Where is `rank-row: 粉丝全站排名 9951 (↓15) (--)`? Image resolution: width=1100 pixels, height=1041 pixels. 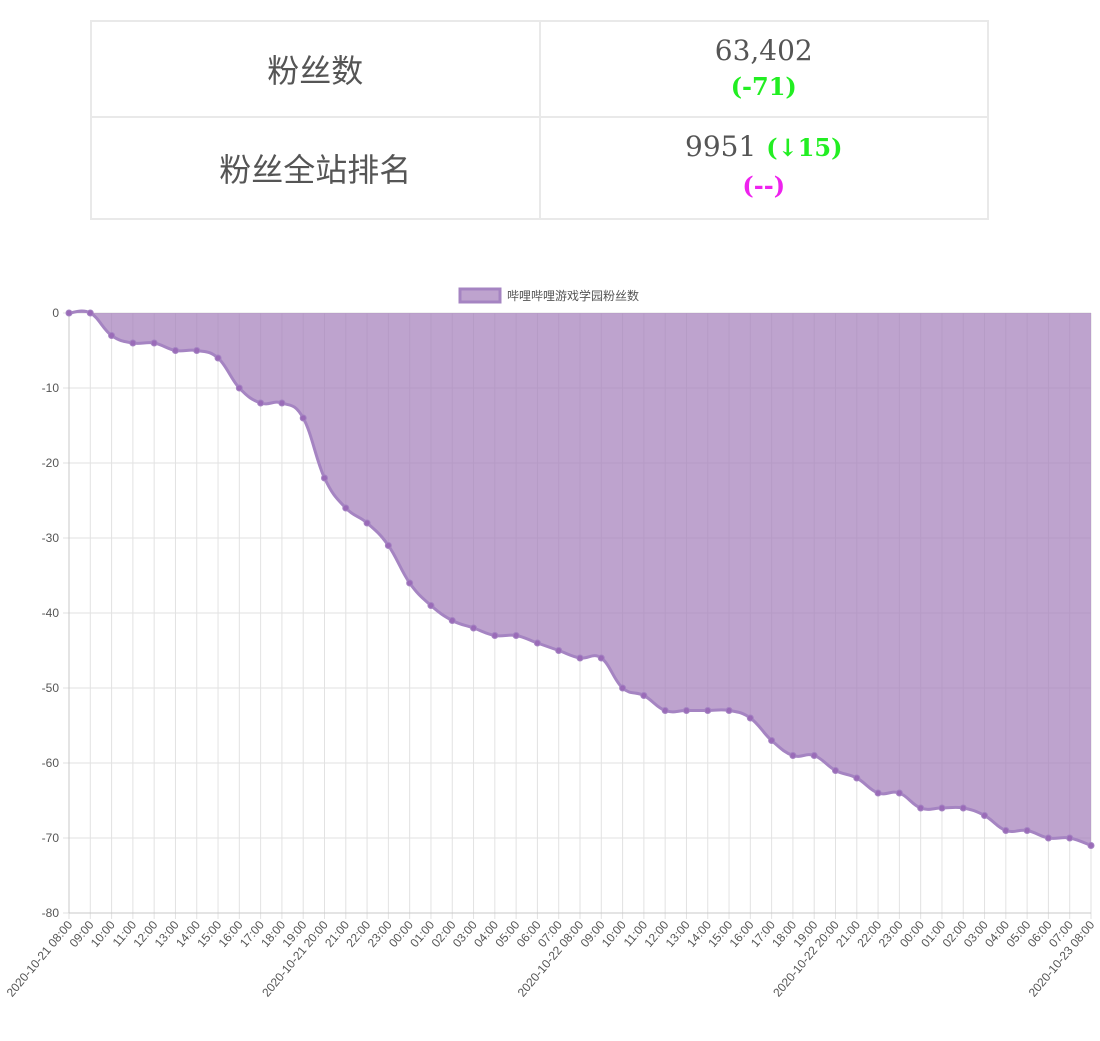
rank-row: 粉丝全站排名 9951 (↓15) (--) is located at coordinates (539, 168).